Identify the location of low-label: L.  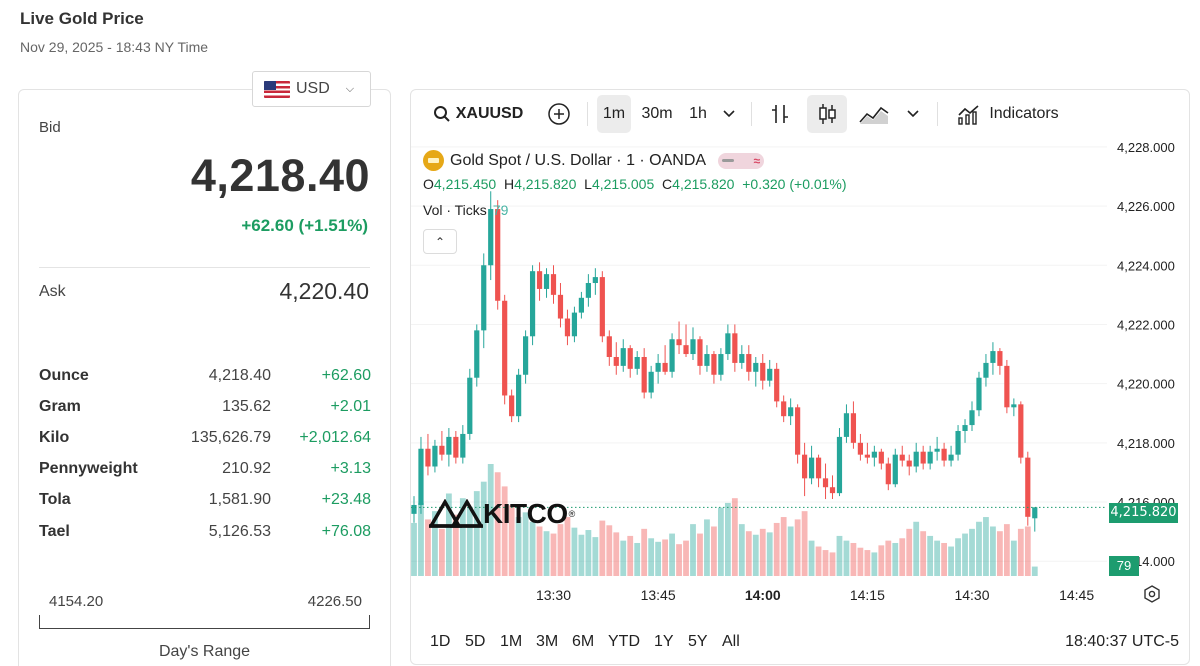
(588, 184).